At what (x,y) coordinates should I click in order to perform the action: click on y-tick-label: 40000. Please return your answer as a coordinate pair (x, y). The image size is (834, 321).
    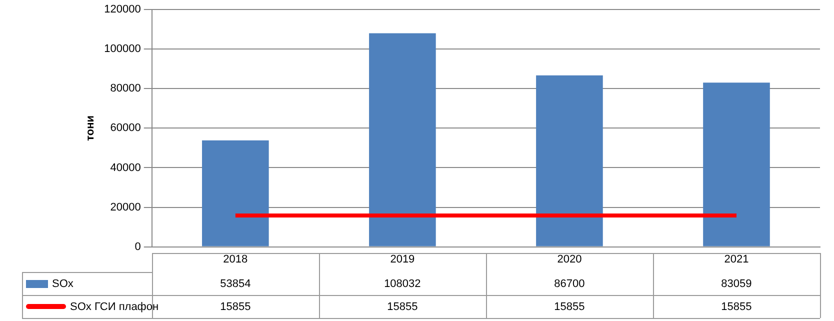
    Looking at the image, I should click on (125, 168).